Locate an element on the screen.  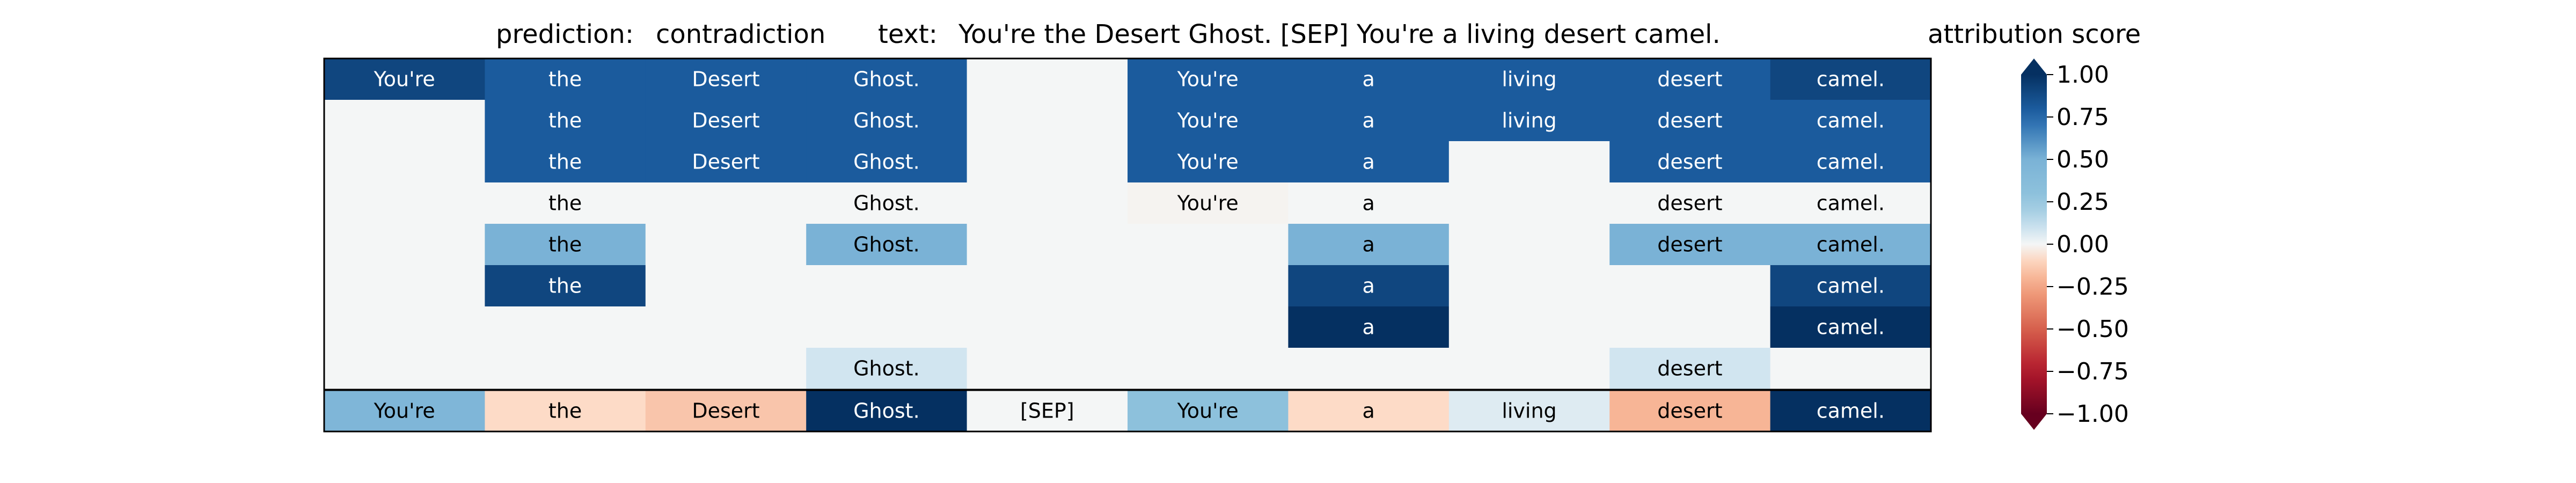
summary-cell-label: desert is located at coordinates (1689, 411).